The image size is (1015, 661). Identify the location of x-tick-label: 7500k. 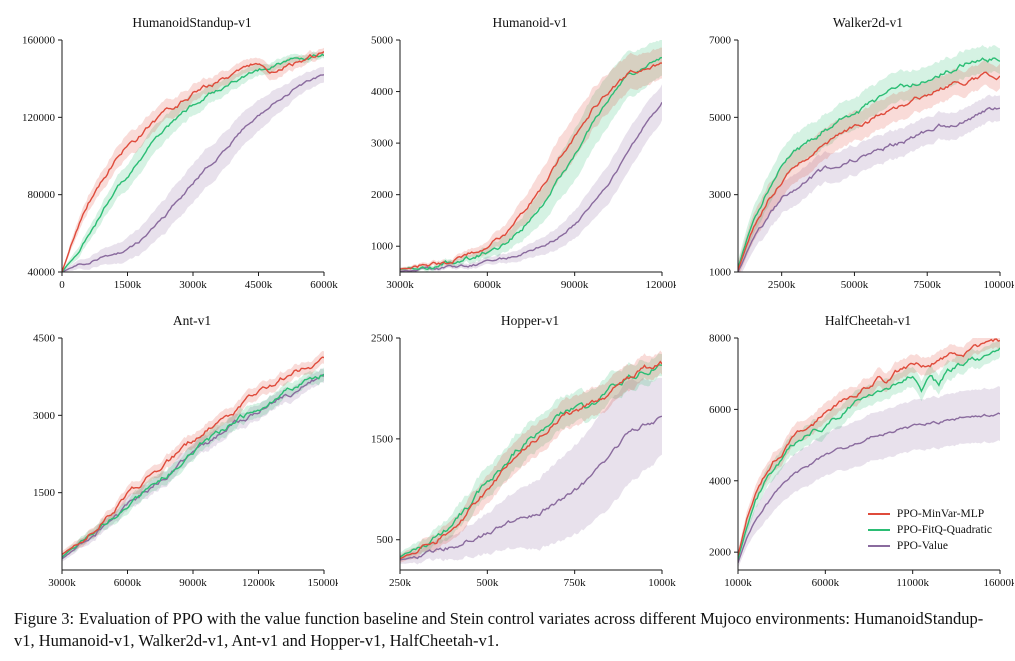
(927, 285).